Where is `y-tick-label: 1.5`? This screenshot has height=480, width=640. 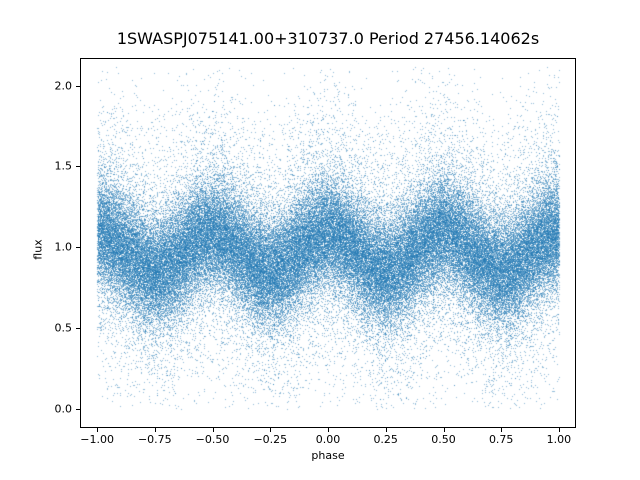 y-tick-label: 1.5 is located at coordinates (63, 166).